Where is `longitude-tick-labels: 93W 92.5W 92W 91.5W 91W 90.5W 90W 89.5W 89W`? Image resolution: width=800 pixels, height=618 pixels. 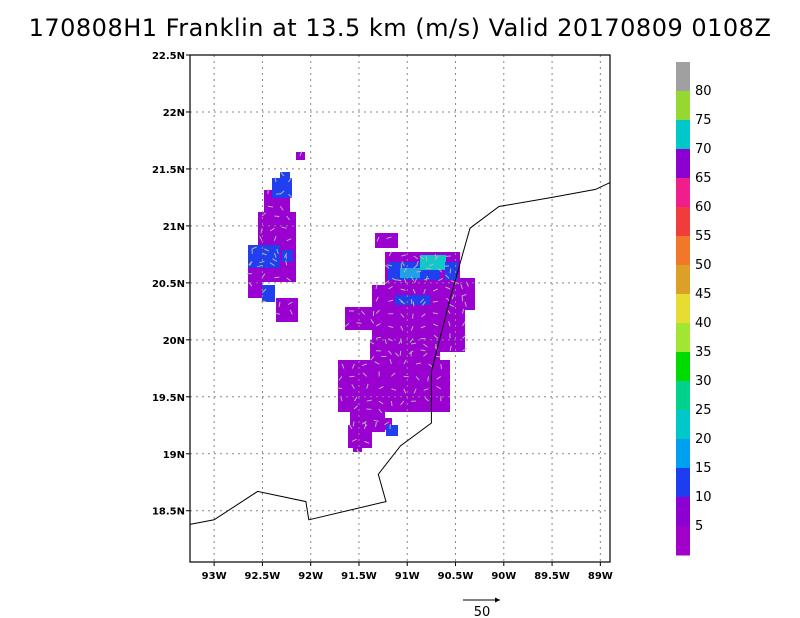 longitude-tick-labels: 93W 92.5W 92W 91.5W 91W 90.5W 90W 89.5W 89W is located at coordinates (407, 576).